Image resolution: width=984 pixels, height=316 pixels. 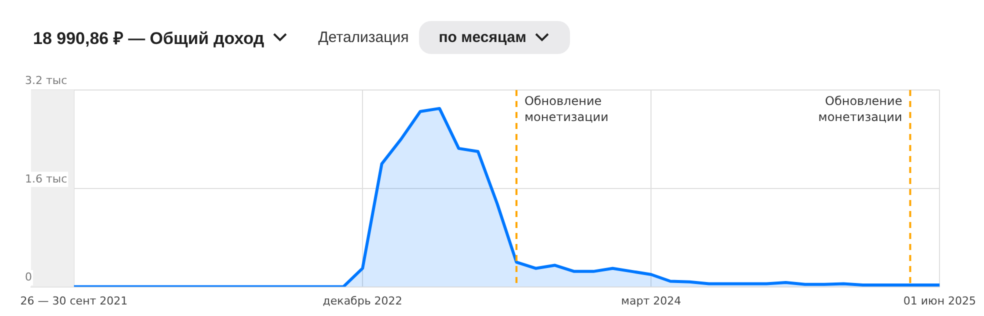 I want to click on y-tick-label: 3.2 тыс, so click(x=46, y=80).